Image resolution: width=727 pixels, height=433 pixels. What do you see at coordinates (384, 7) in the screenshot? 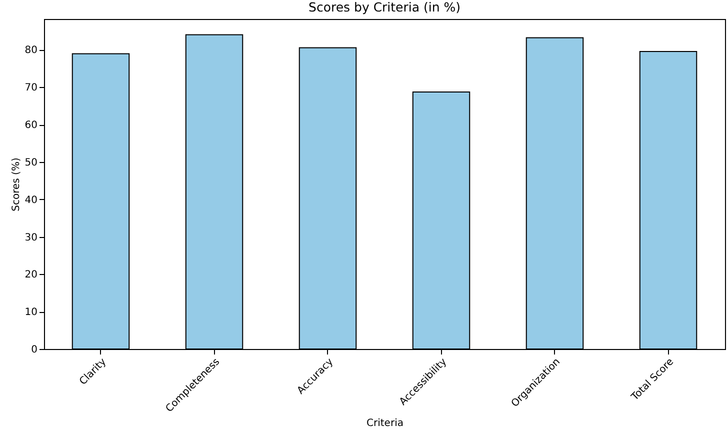
I see `chart-title: Scores by Criteria (in %)` at bounding box center [384, 7].